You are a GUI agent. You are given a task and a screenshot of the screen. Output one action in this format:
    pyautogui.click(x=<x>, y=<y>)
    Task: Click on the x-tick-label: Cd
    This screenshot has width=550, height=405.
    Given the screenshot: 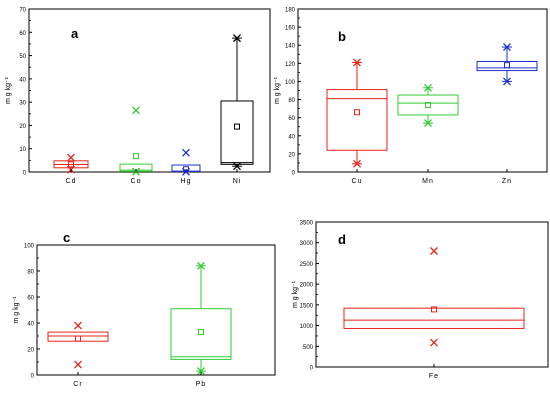 What is the action you would take?
    pyautogui.click(x=71, y=181)
    